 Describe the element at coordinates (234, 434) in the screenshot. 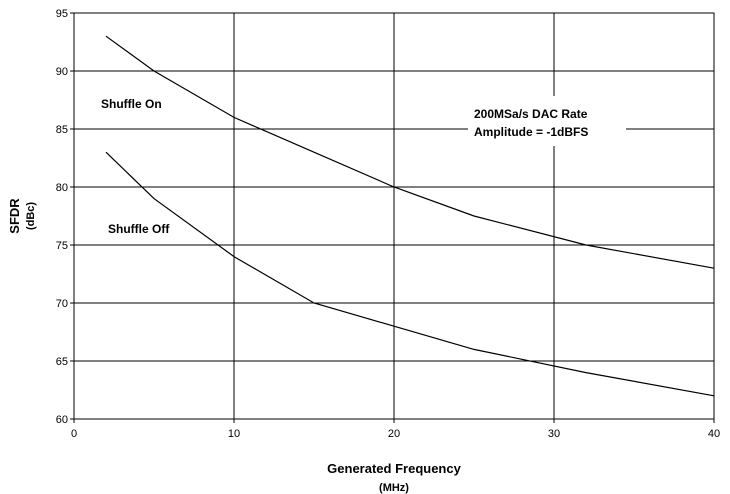

I see `x-tick-label: 10` at that location.